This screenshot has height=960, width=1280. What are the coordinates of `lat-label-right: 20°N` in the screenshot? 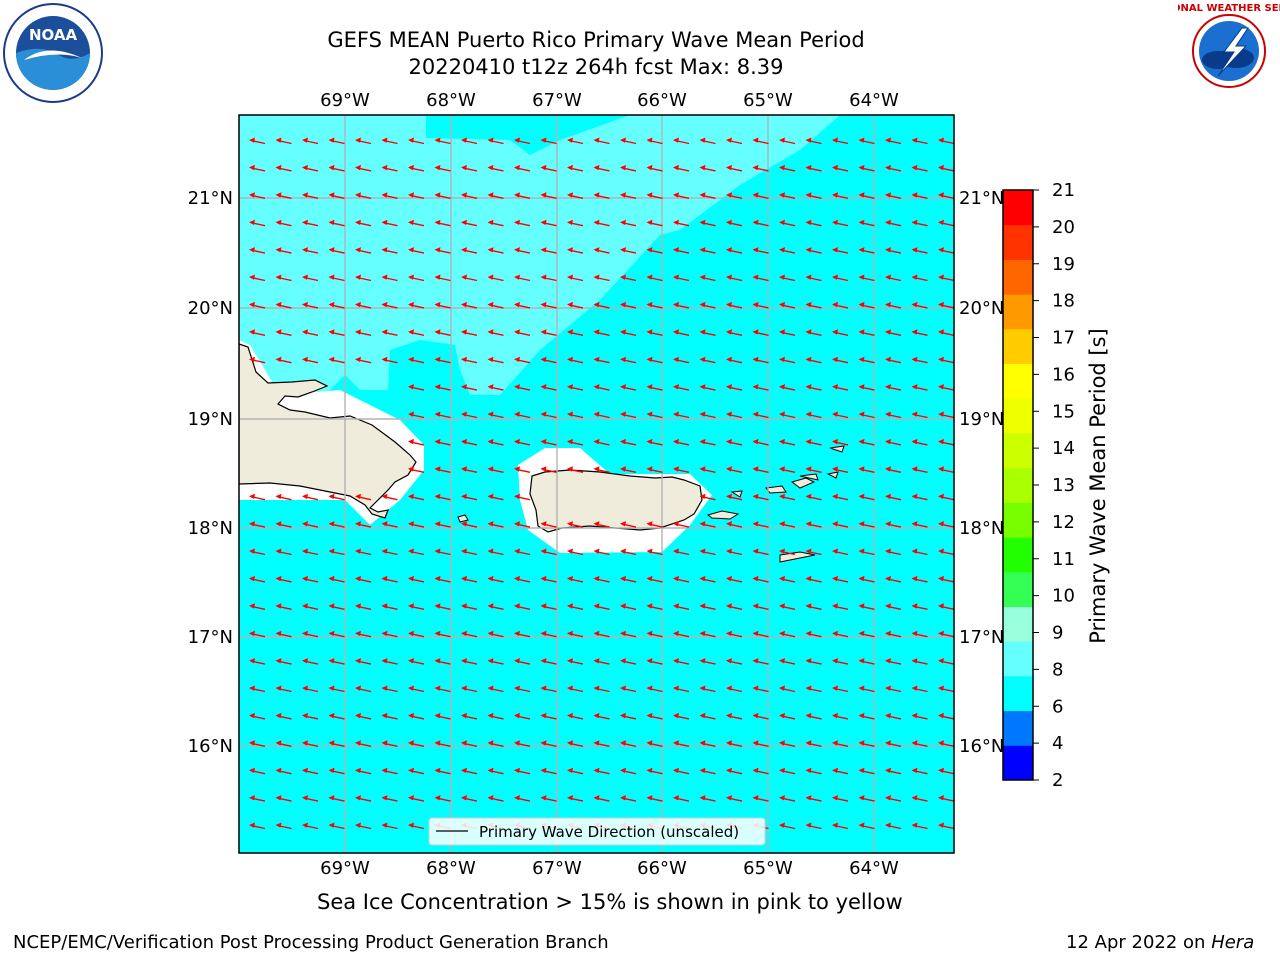 It's located at (981, 308).